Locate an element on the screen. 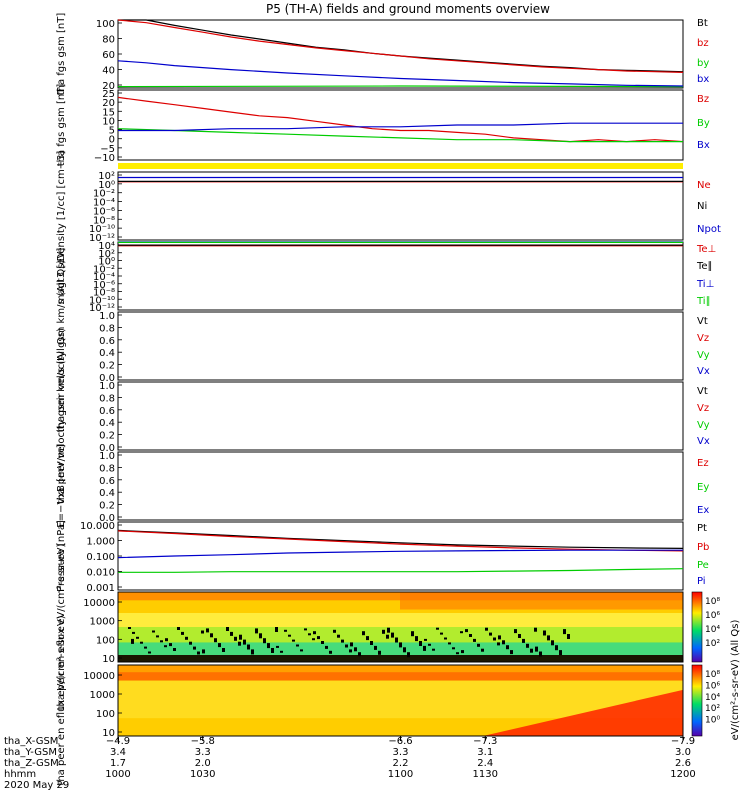 Image resolution: width=750 pixels, height=804 pixels. legend-entry: Ez is located at coordinates (703, 463).